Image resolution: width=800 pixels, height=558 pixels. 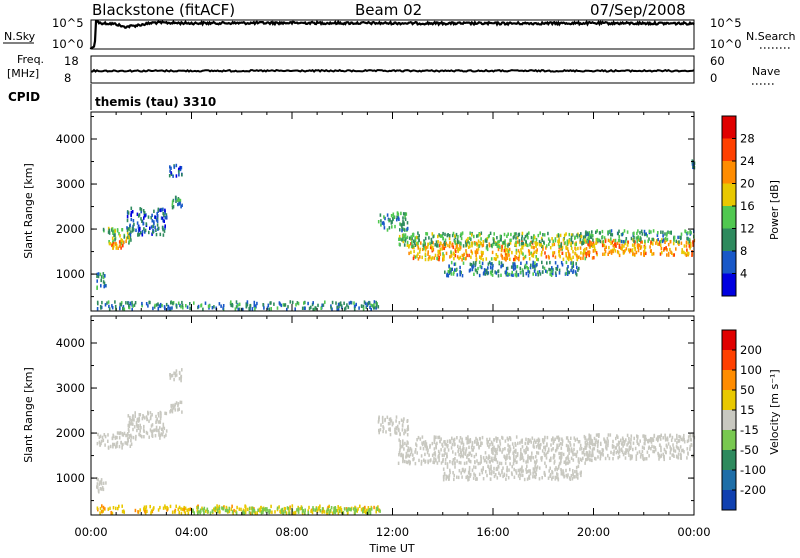 I want to click on freq-trace-line, so click(x=393, y=70).